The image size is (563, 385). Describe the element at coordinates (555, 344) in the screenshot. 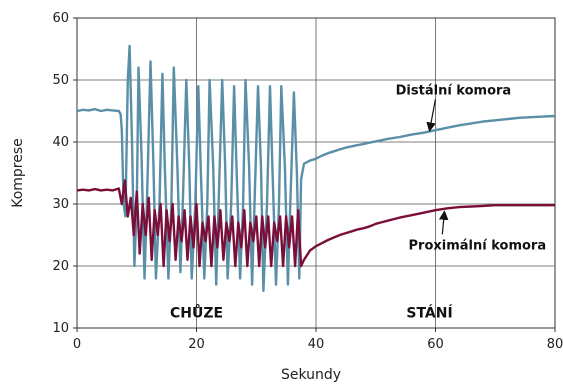

I see `x-tick-label: 80` at that location.